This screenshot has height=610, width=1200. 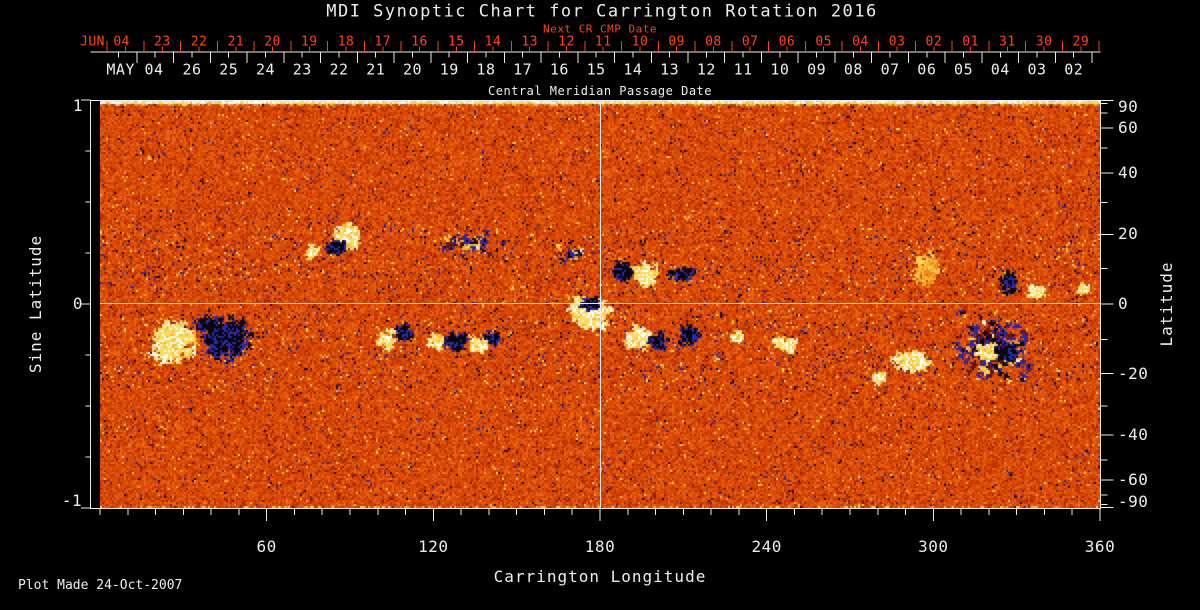 I want to click on next-cr-month-label: JUN 04, so click(x=105, y=42).